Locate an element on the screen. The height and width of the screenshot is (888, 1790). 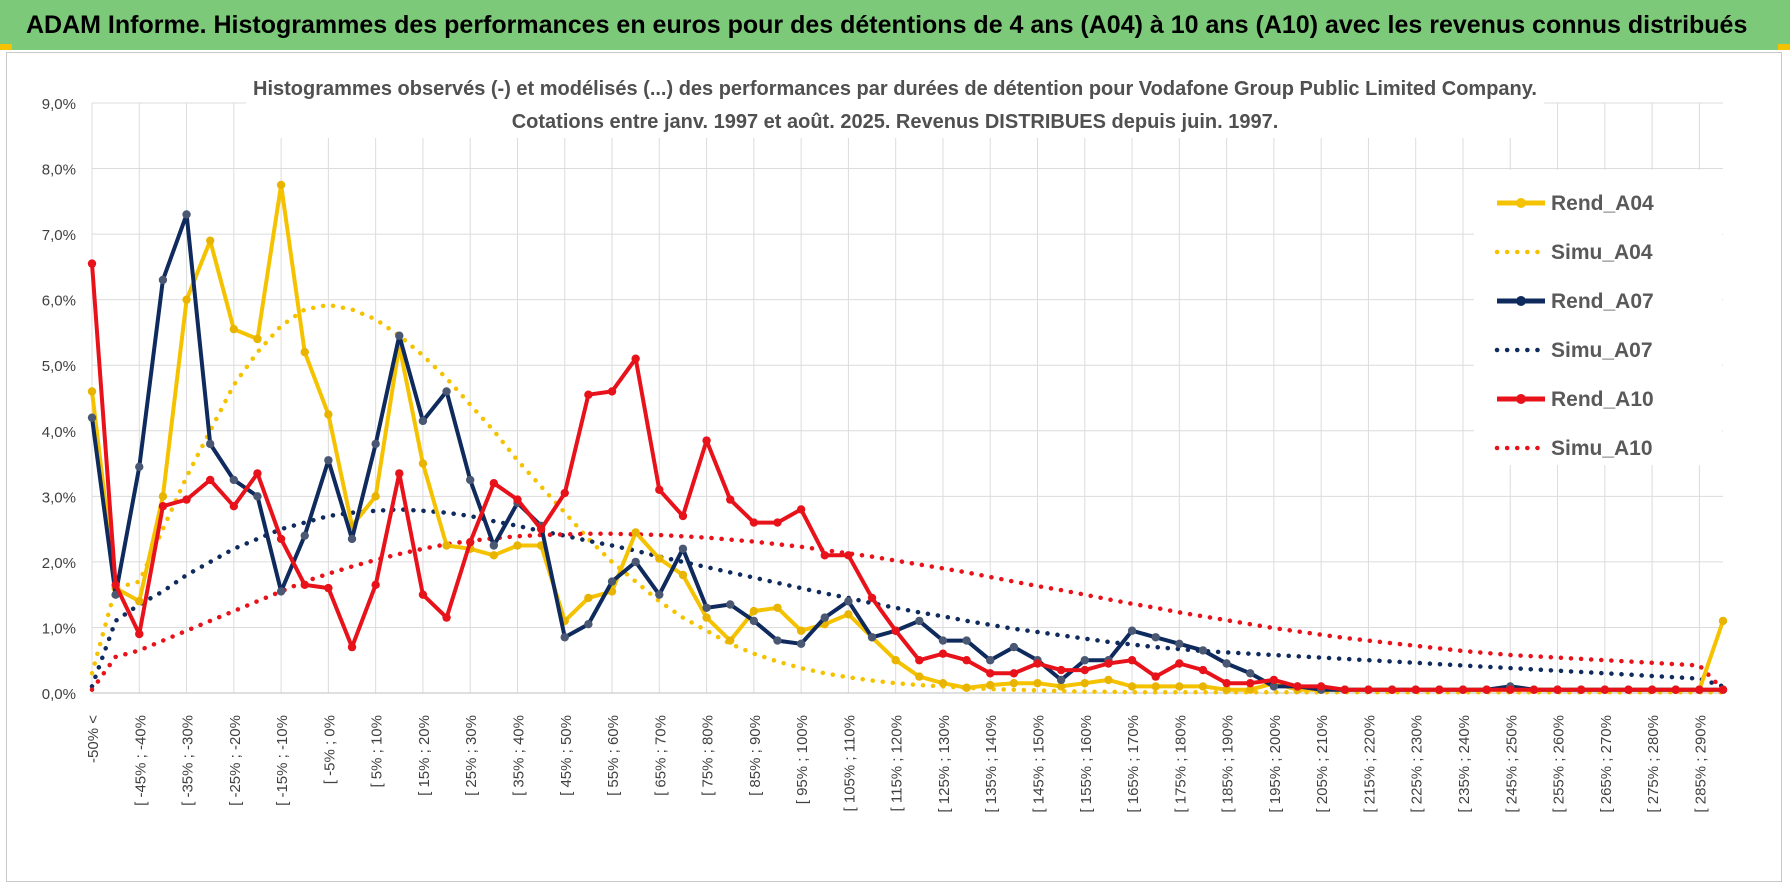
legend-label: Rend_A07 is located at coordinates (1602, 301).